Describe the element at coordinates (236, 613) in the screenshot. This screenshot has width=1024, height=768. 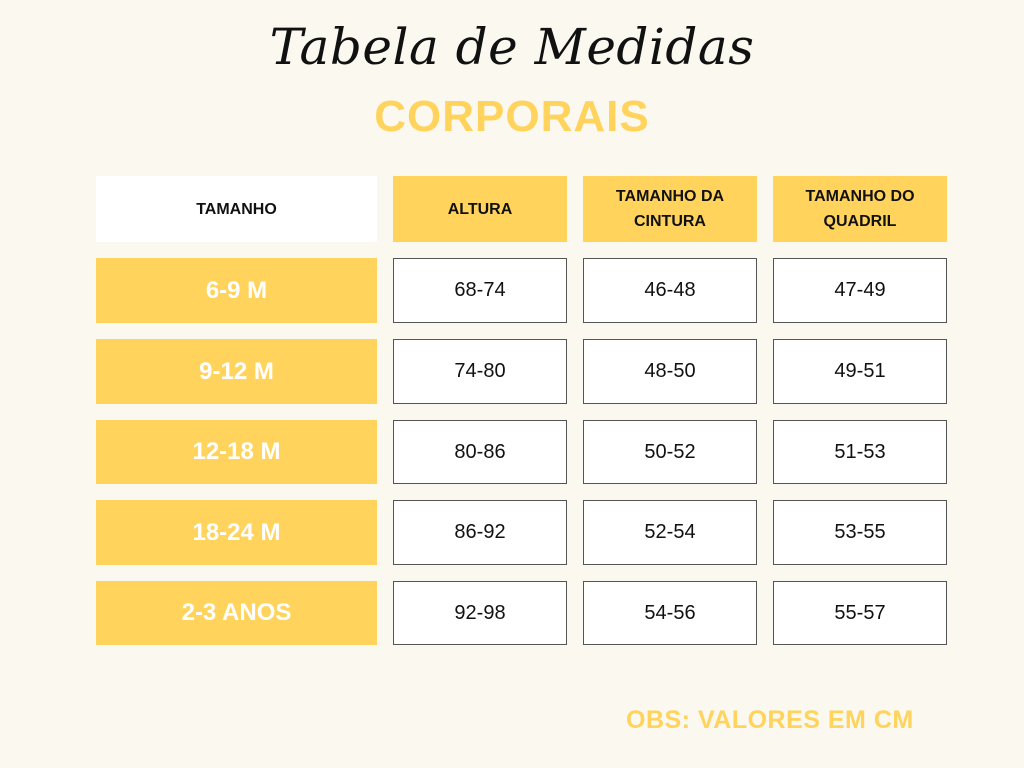
I see `size-cell: 2-3 ANOS` at that location.